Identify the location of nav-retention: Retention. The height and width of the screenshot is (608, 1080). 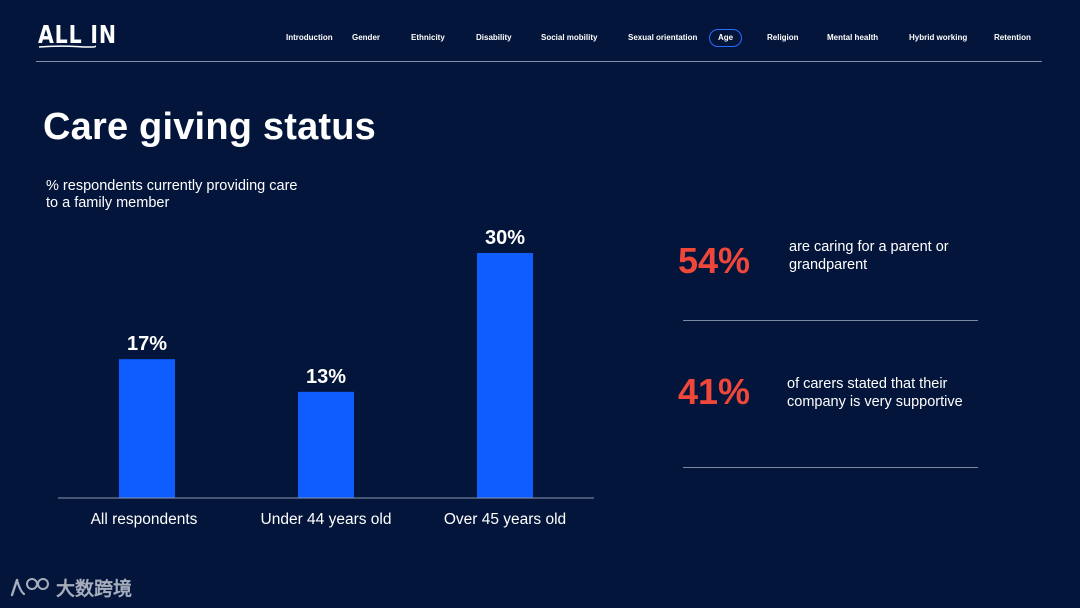
(1012, 37).